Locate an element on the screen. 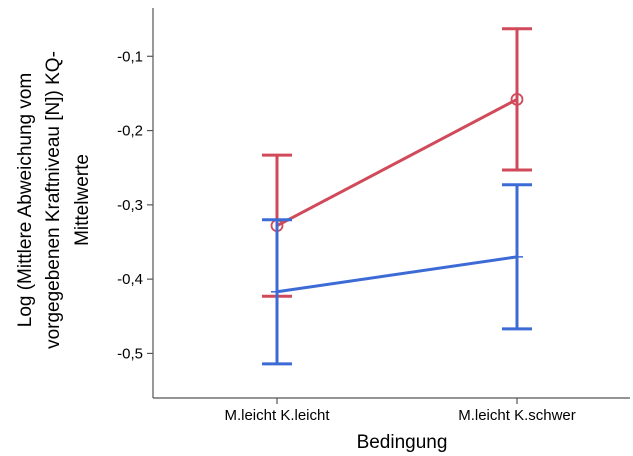 This screenshot has width=633, height=456. x-ticks: M.leicht K.leicht M.leicht K.schwer is located at coordinates (400, 411).